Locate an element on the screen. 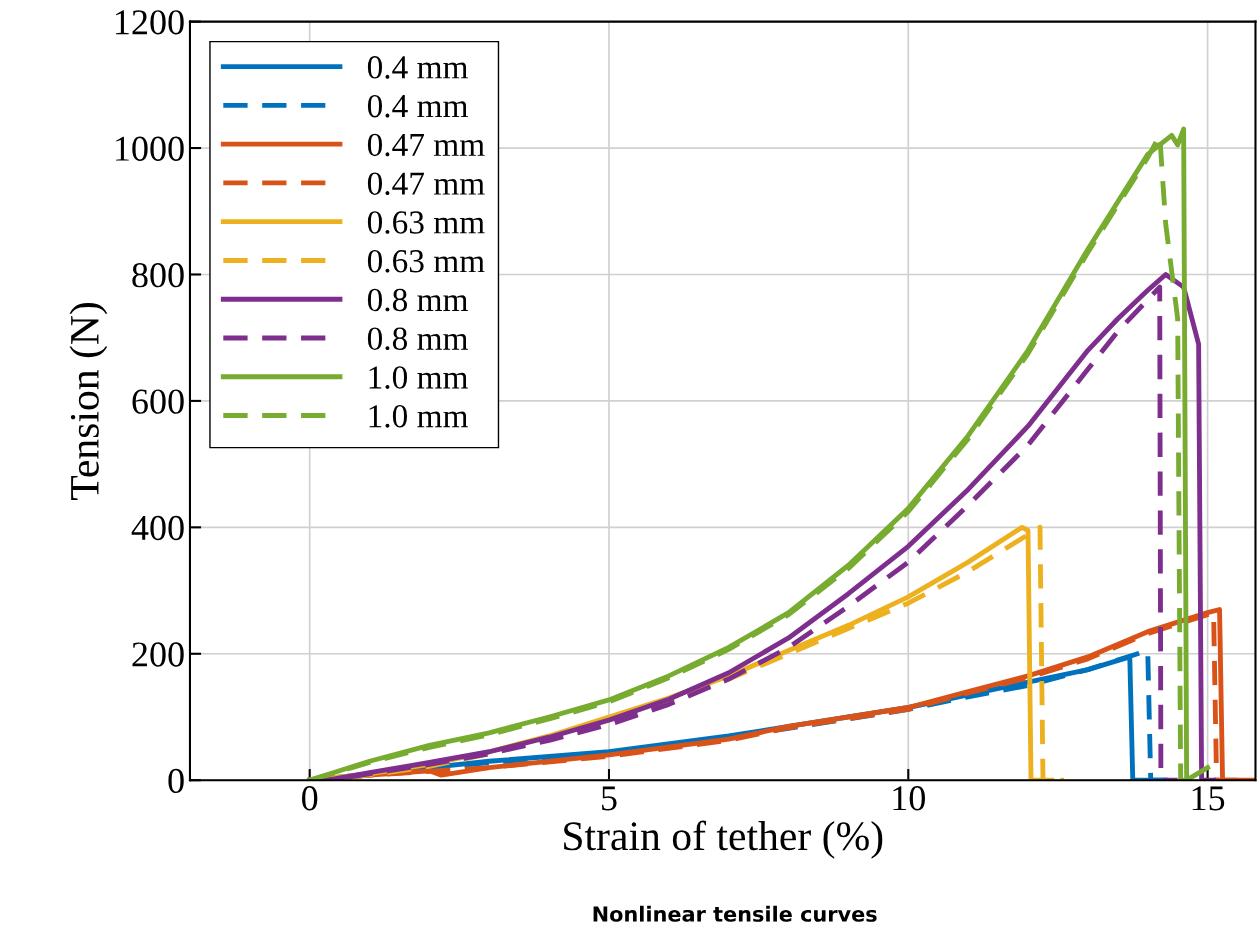 This screenshot has height=940, width=1258. y-axis-title: Tension (N) is located at coordinates (88, 401).